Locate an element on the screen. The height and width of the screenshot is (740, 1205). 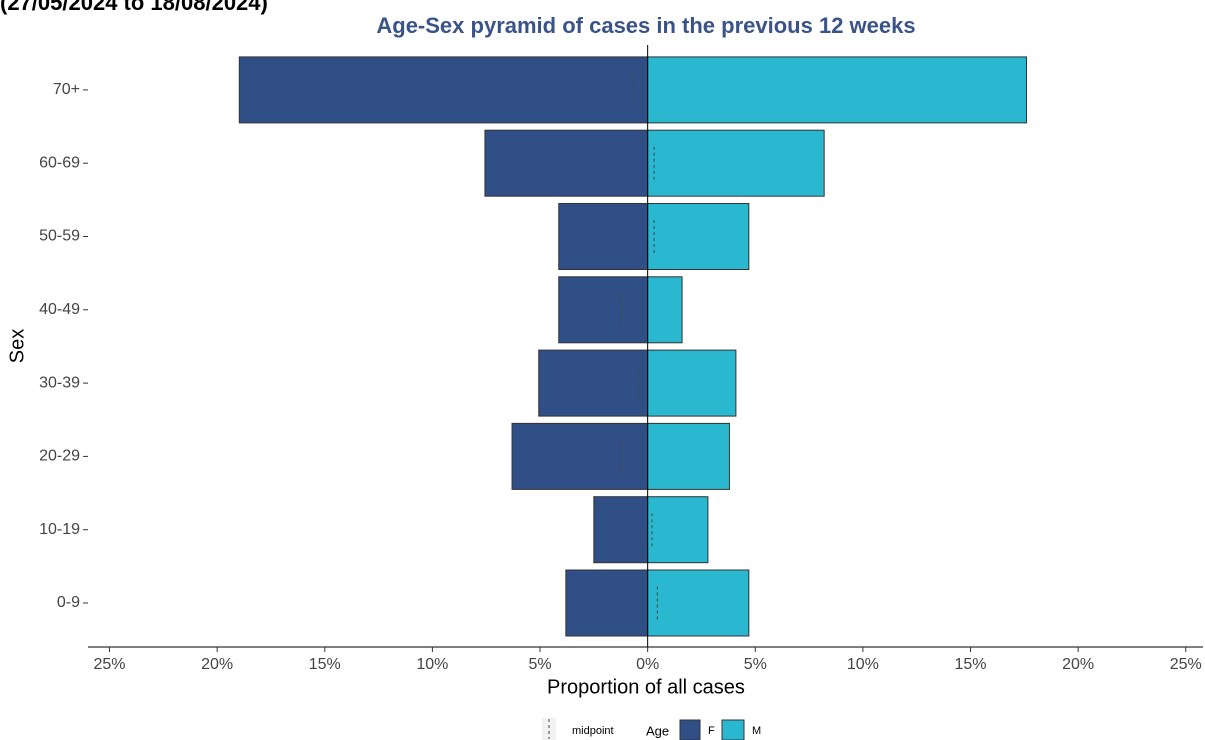
legend-title: Age is located at coordinates (657, 730).